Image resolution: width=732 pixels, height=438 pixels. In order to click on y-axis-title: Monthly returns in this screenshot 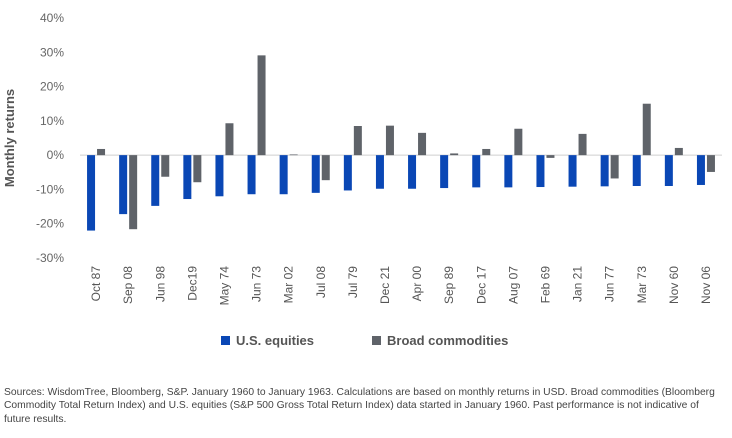, I will do `click(9, 138)`.